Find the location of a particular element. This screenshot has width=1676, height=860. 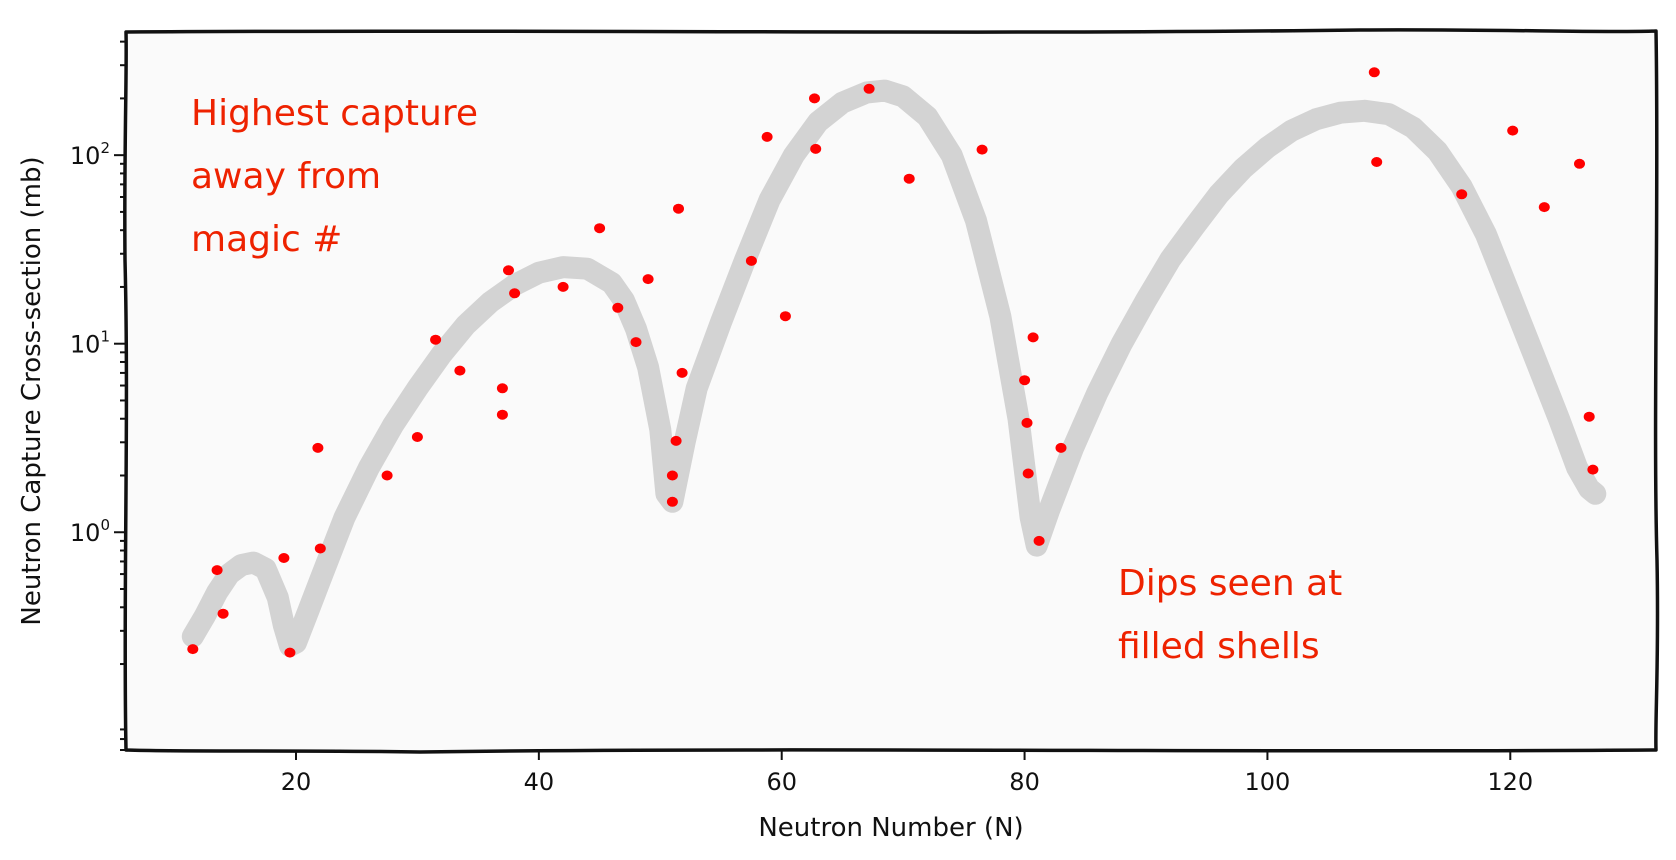

annotation-highest-capture-line-3: magic # is located at coordinates (266, 239).